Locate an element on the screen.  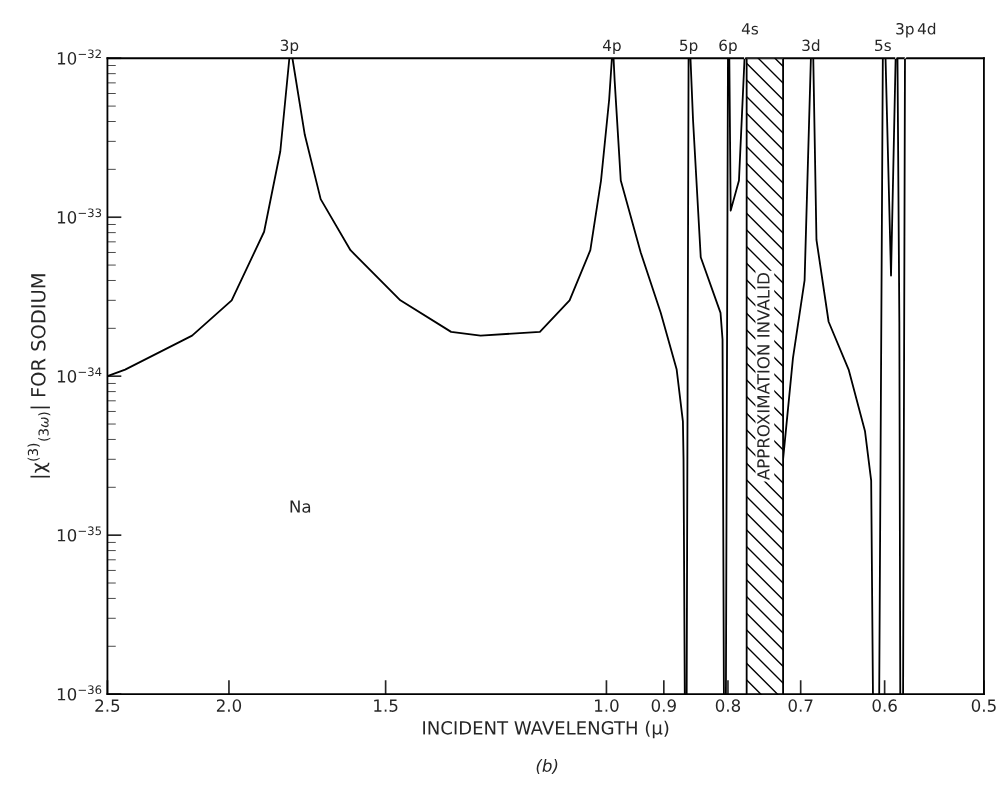
y-axis-title: |χ$^{(3)}$$_{(3ω)}$| FOR SODIUM is located at coordinates (39, 376).